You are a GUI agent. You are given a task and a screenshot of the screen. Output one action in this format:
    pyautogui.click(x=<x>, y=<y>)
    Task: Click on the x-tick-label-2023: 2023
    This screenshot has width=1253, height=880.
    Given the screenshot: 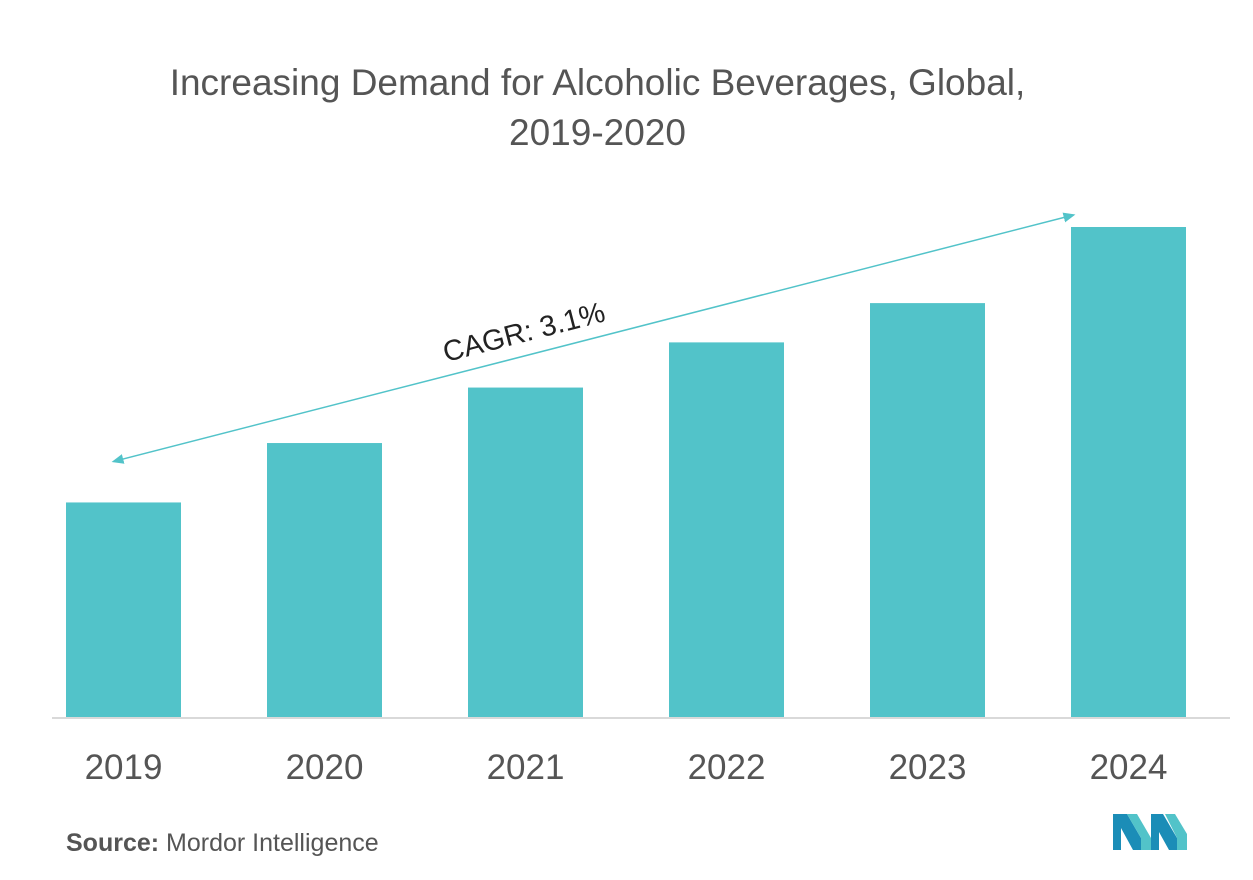 What is the action you would take?
    pyautogui.click(x=928, y=767)
    